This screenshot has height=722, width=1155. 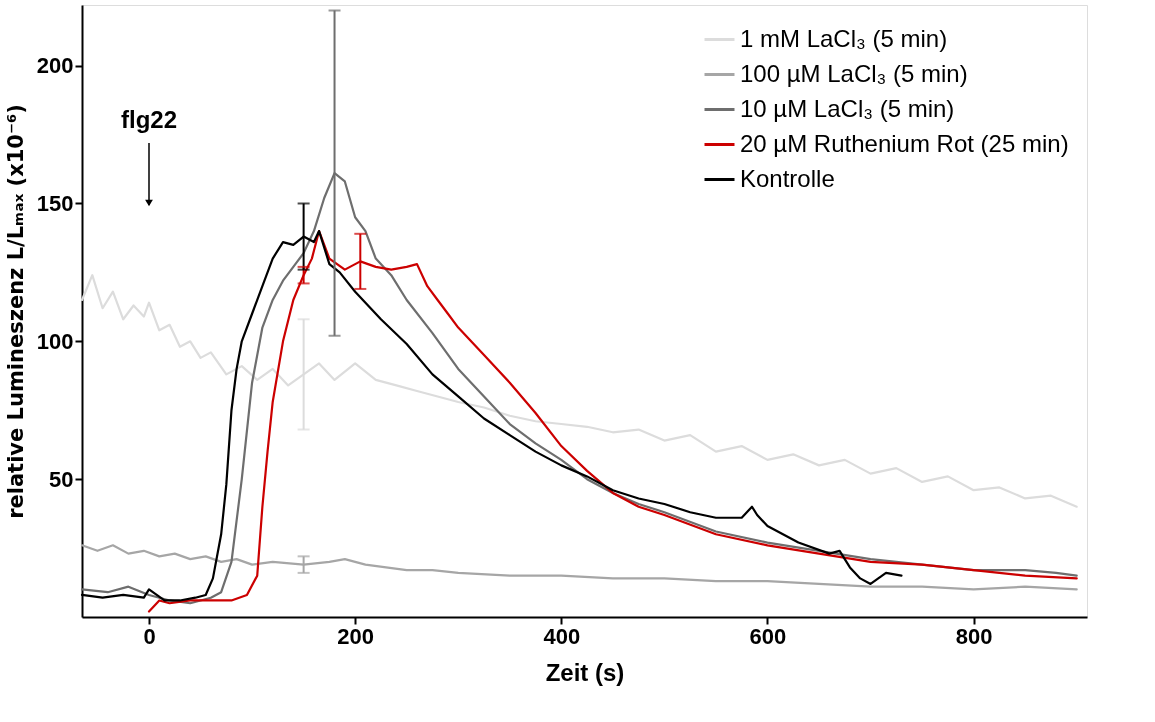 What do you see at coordinates (61, 479) in the screenshot?
I see `y-tick-label: 50` at bounding box center [61, 479].